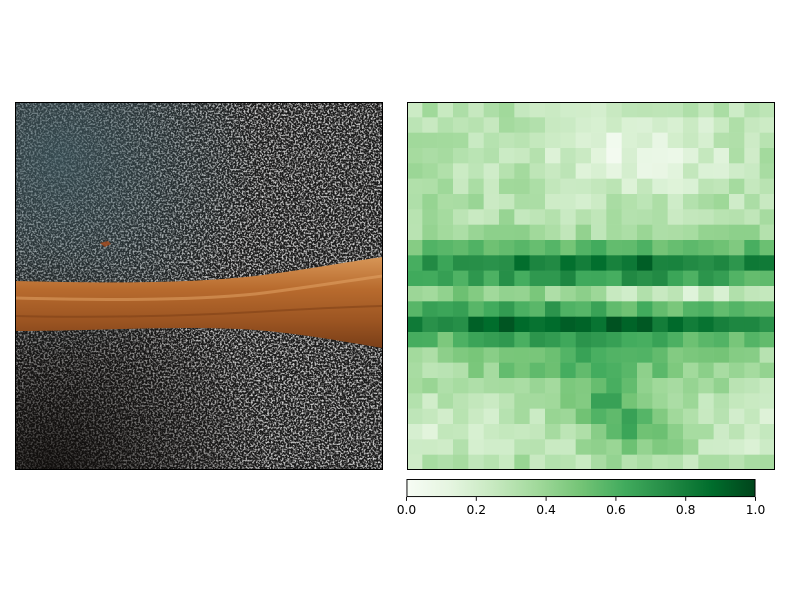 The image size is (800, 600). I want to click on colorbar-tick-label: 0.2, so click(476, 510).